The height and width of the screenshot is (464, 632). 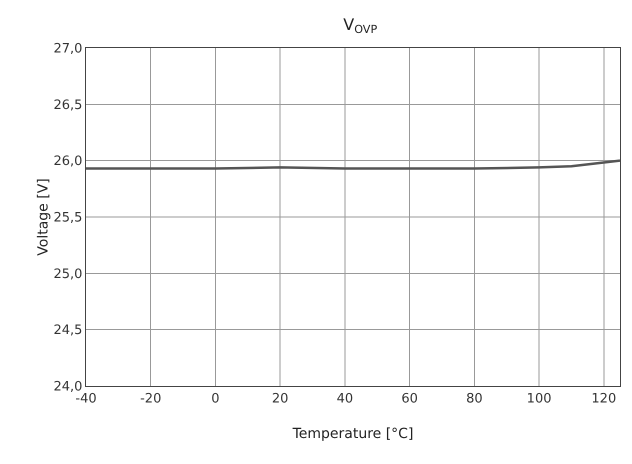 What do you see at coordinates (539, 399) in the screenshot?
I see `x-tick-label: 100` at bounding box center [539, 399].